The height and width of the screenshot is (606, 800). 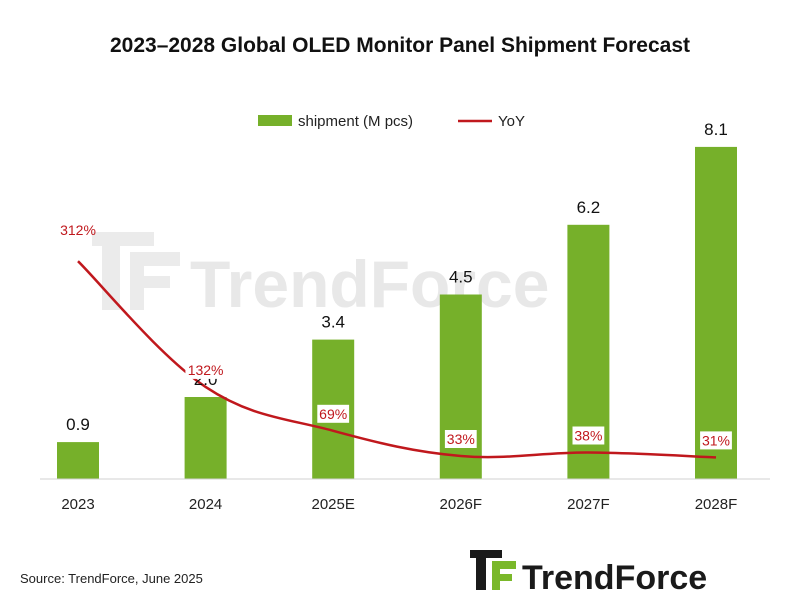 What do you see at coordinates (78, 230) in the screenshot?
I see `yoy-value-label-2023: 312%` at bounding box center [78, 230].